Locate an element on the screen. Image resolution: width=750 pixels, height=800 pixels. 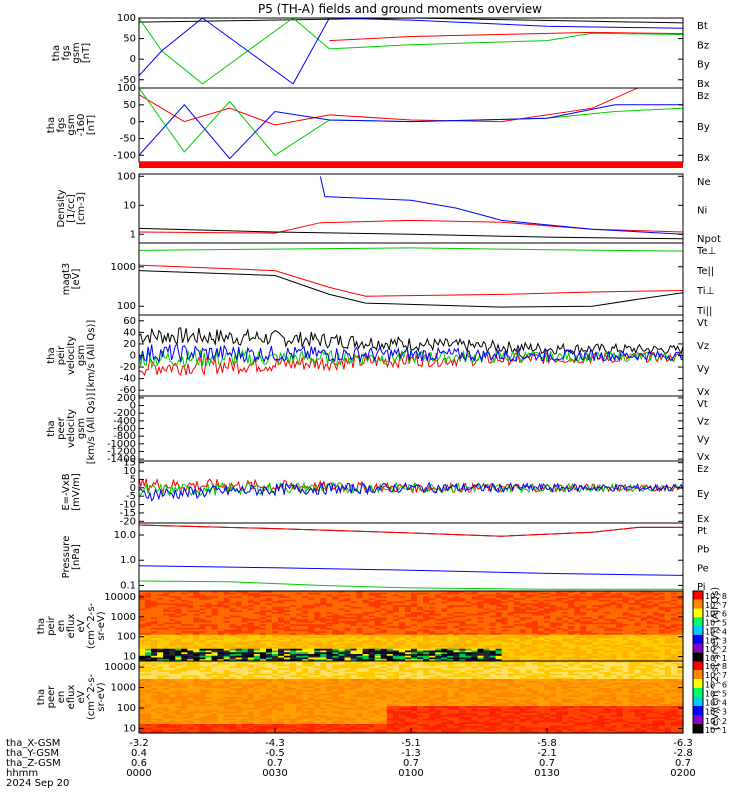
spectrogram-peer_en_eflux is located at coordinates (411, 697).